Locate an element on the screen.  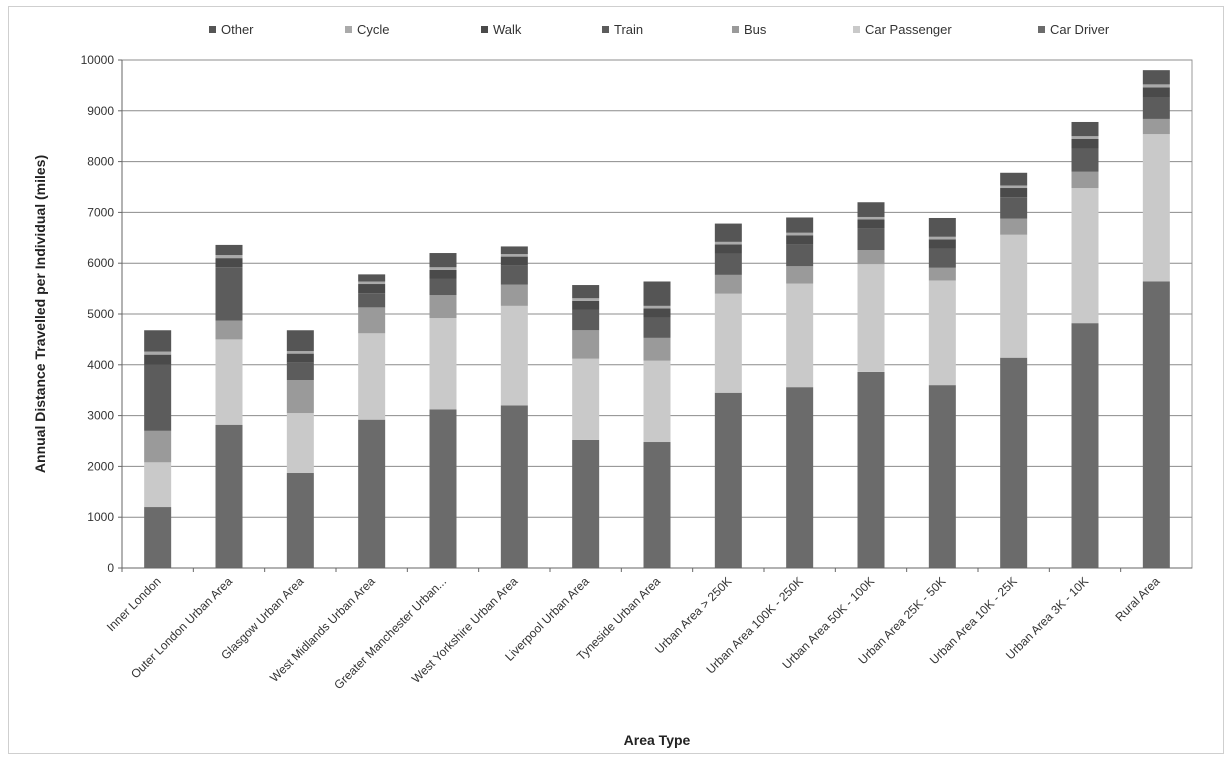
y-tick-label: 9000 is located at coordinates (100, 111).